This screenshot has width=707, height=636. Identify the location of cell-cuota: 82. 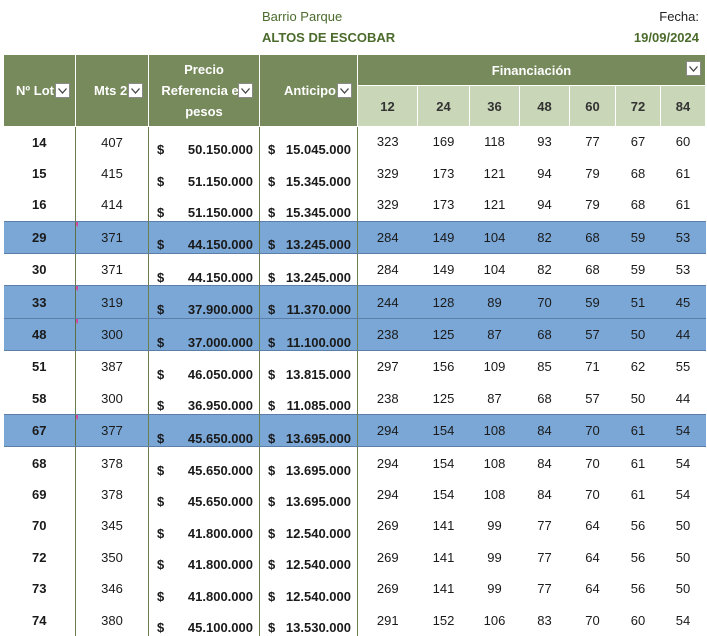
(544, 270).